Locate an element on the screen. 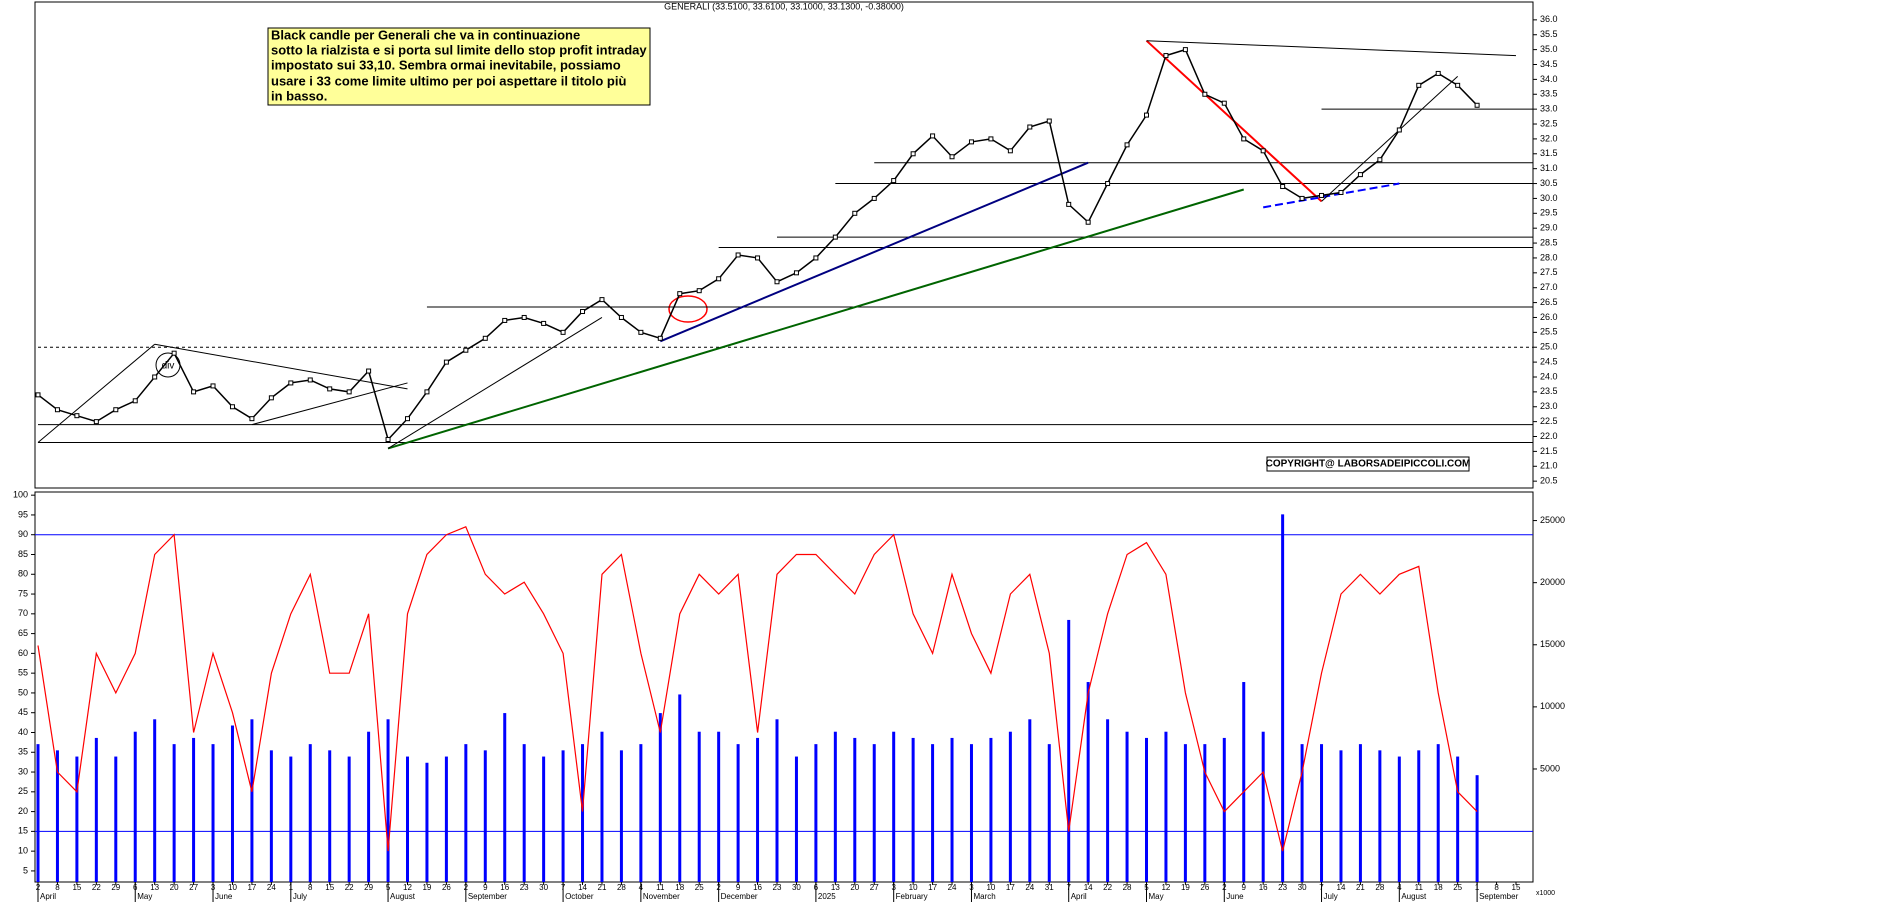 This screenshot has width=1890, height=902. y-tick-label: 29.0 is located at coordinates (1549, 228).